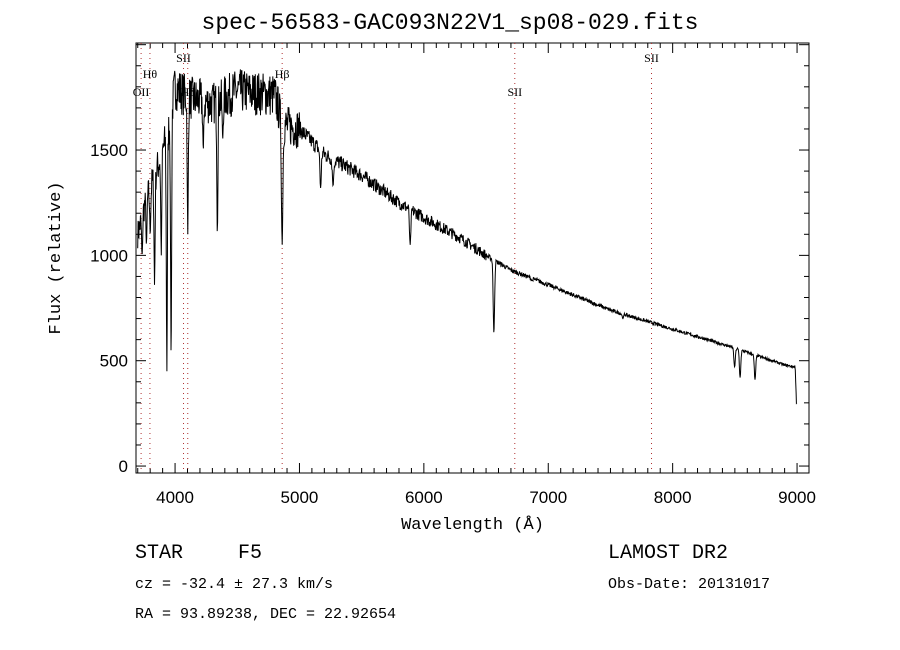  I want to click on survey-label: LAMOST DR2, so click(668, 553).